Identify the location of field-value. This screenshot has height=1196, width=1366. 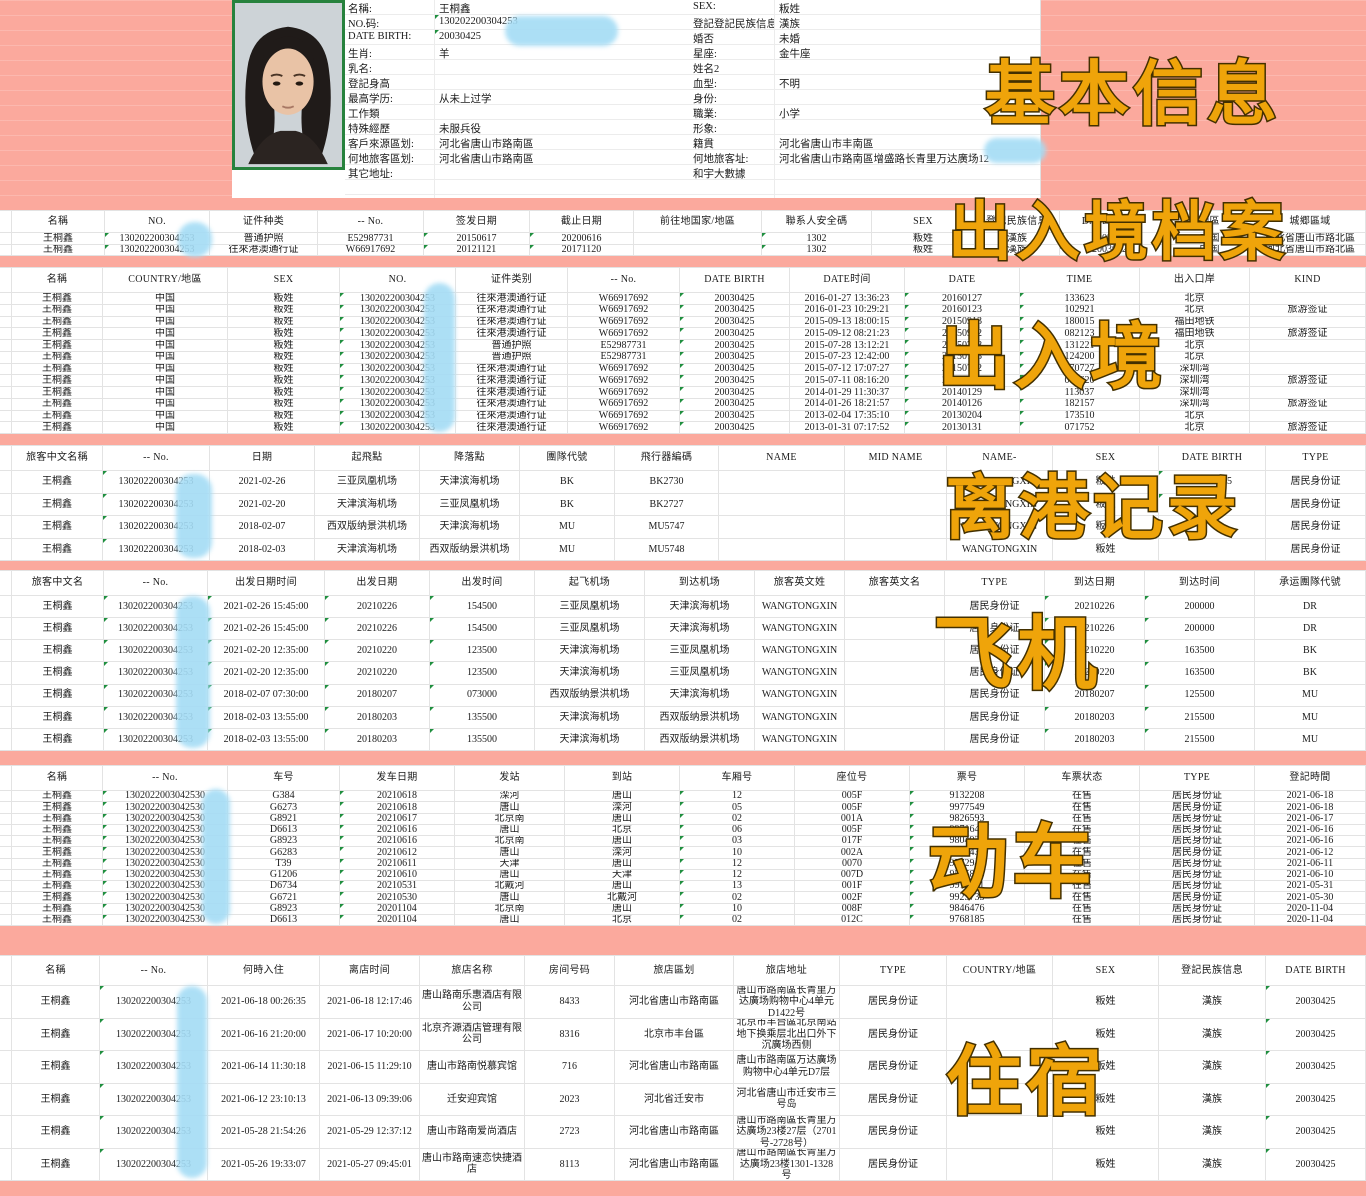
(907, 172).